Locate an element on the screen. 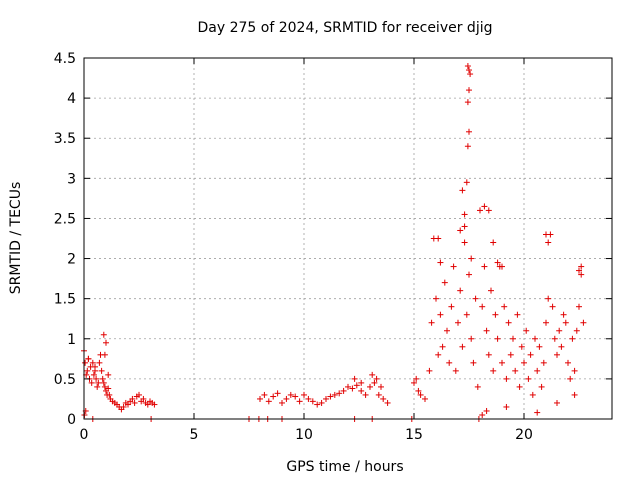 Image resolution: width=640 pixels, height=480 pixels. y-tick-label: 2.5 is located at coordinates (65, 219).